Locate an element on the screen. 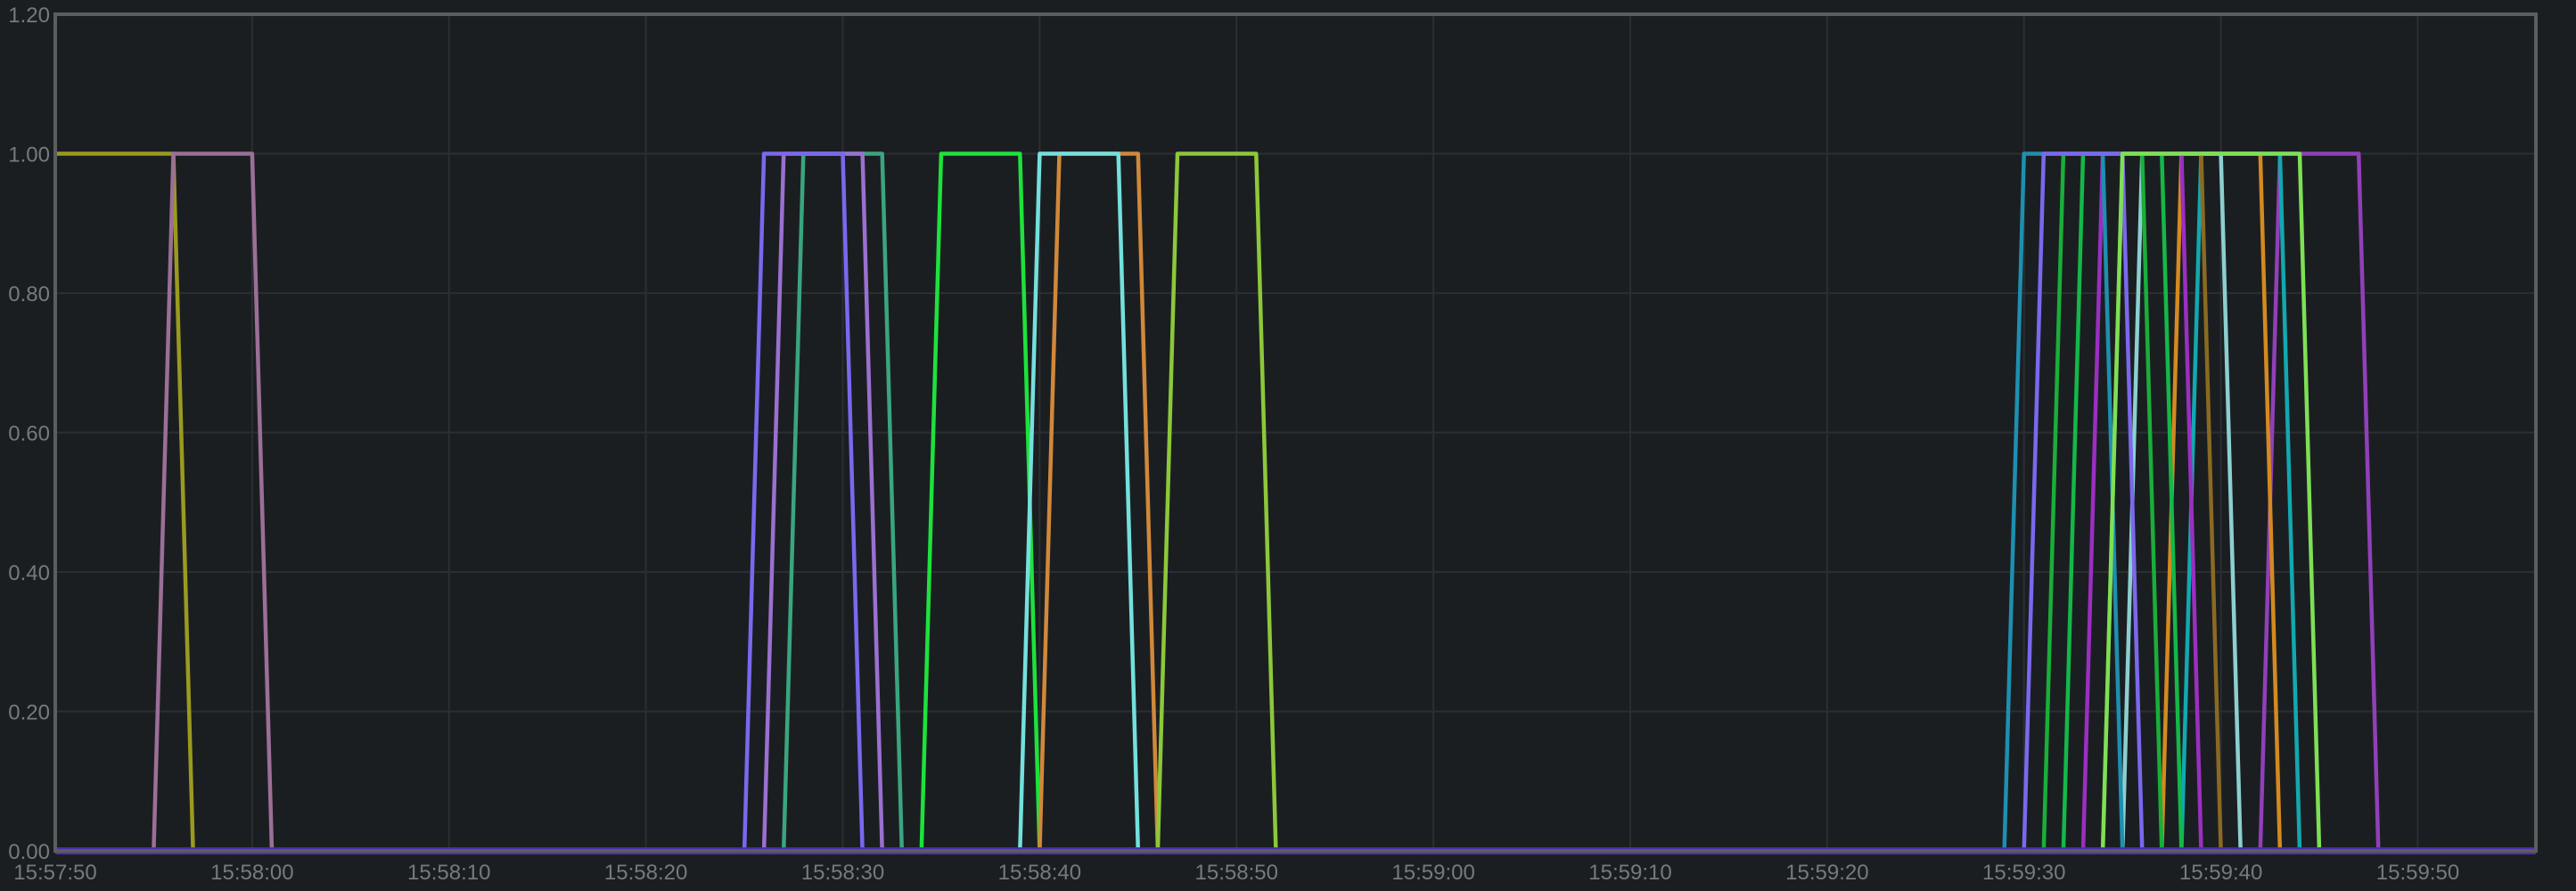  x-tick-label: 15:58:10 is located at coordinates (449, 873).